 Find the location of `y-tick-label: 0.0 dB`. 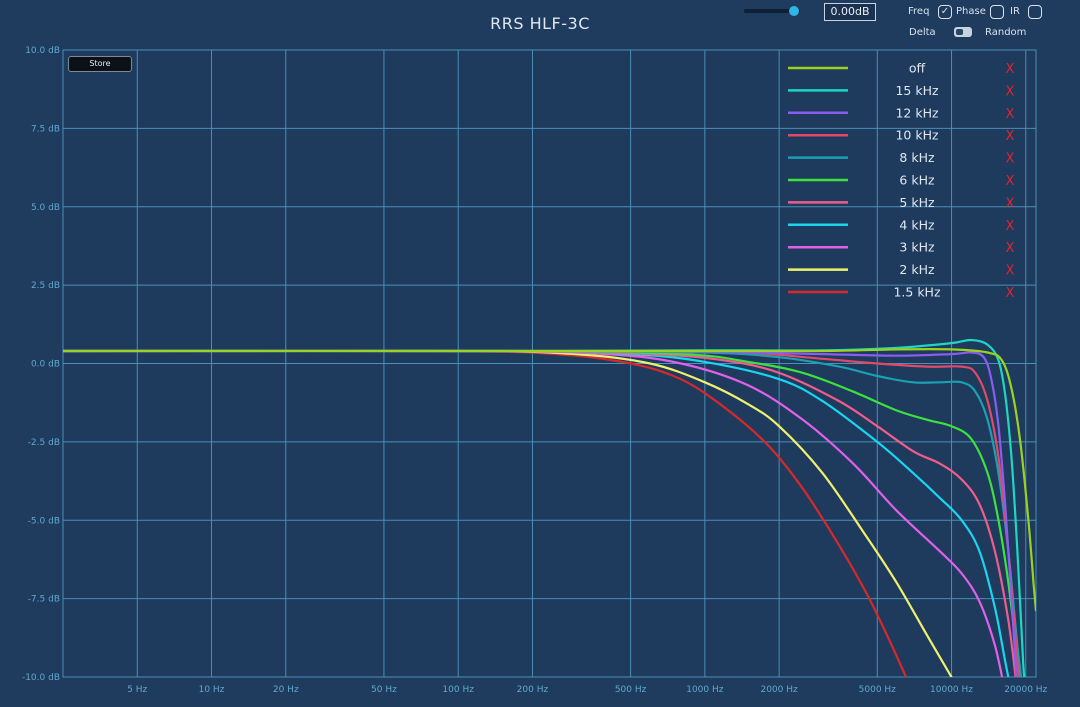

y-tick-label: 0.0 dB is located at coordinates (45, 365).